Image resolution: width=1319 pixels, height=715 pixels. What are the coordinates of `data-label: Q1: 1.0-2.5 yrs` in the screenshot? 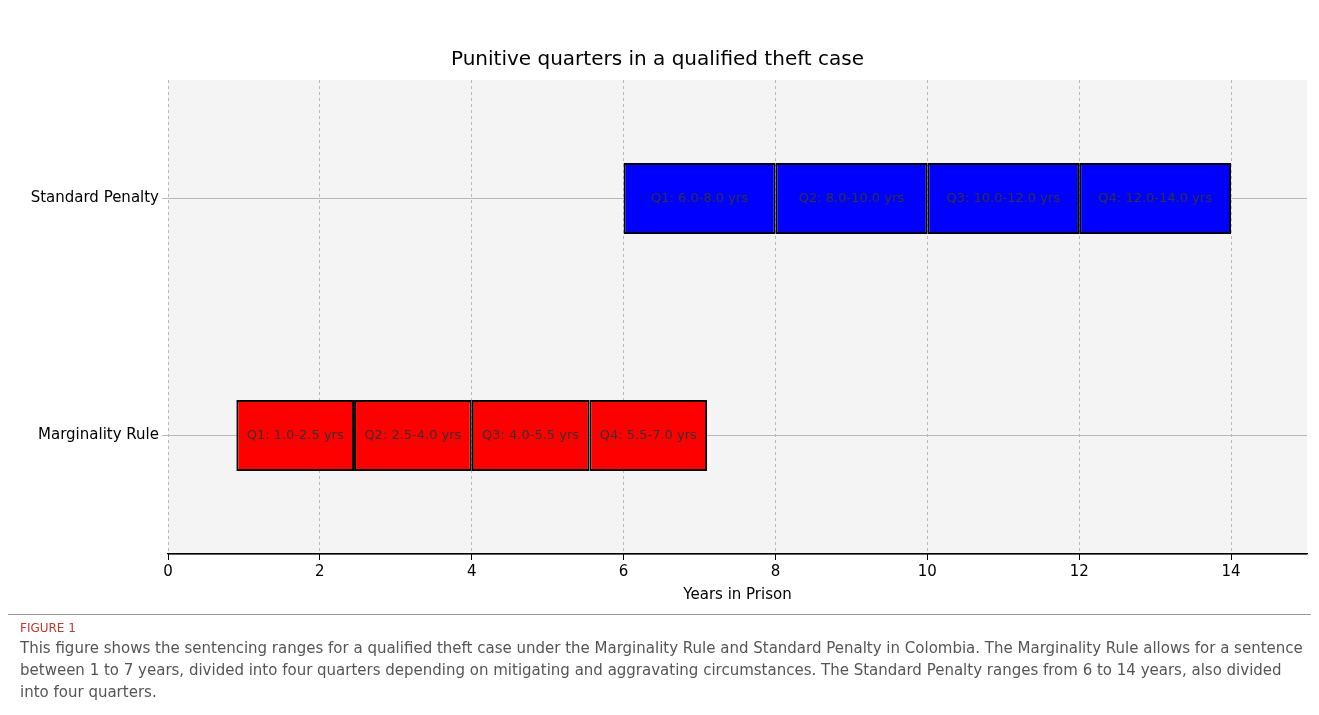 It's located at (295, 434).